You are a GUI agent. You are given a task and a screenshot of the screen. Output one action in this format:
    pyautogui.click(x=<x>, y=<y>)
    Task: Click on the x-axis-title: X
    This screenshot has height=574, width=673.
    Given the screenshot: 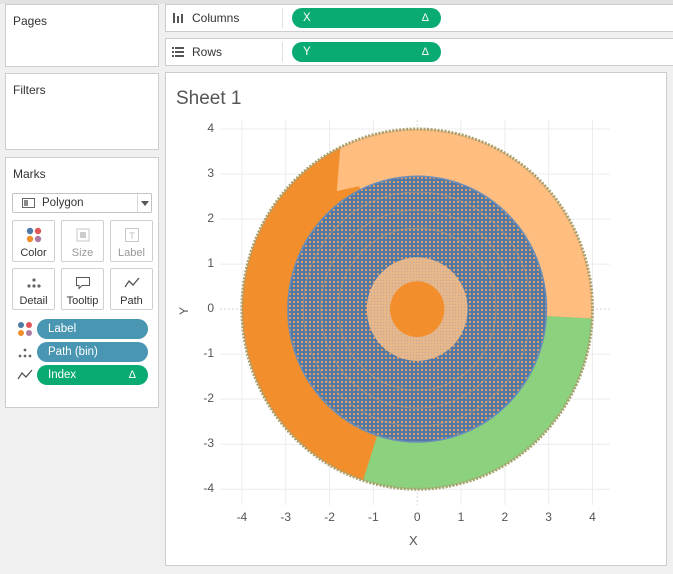 What is the action you would take?
    pyautogui.click(x=413, y=540)
    